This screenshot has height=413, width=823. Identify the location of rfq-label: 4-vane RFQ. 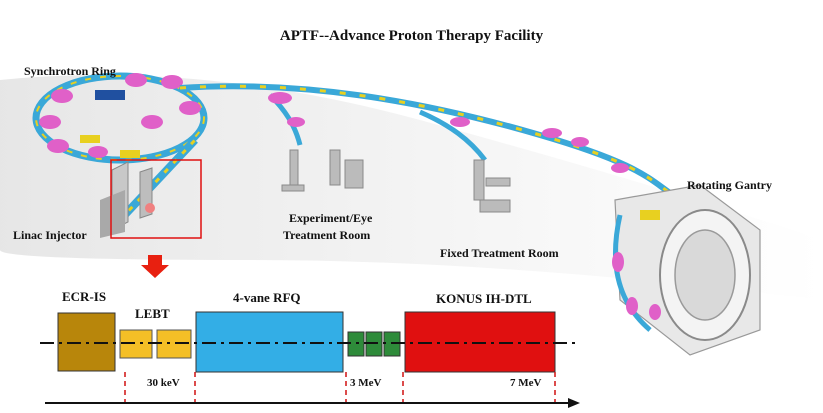
(267, 297).